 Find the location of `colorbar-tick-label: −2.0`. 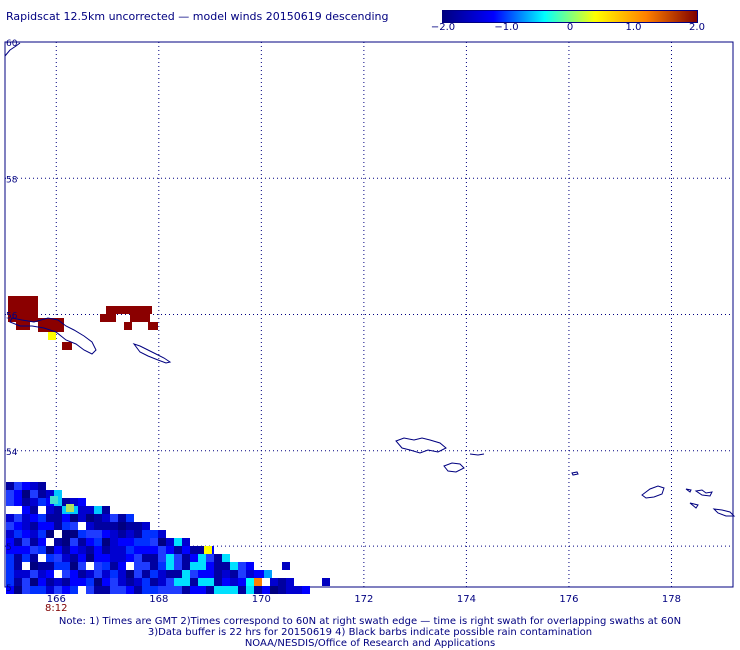

colorbar-tick-label: −2.0 is located at coordinates (443, 27).